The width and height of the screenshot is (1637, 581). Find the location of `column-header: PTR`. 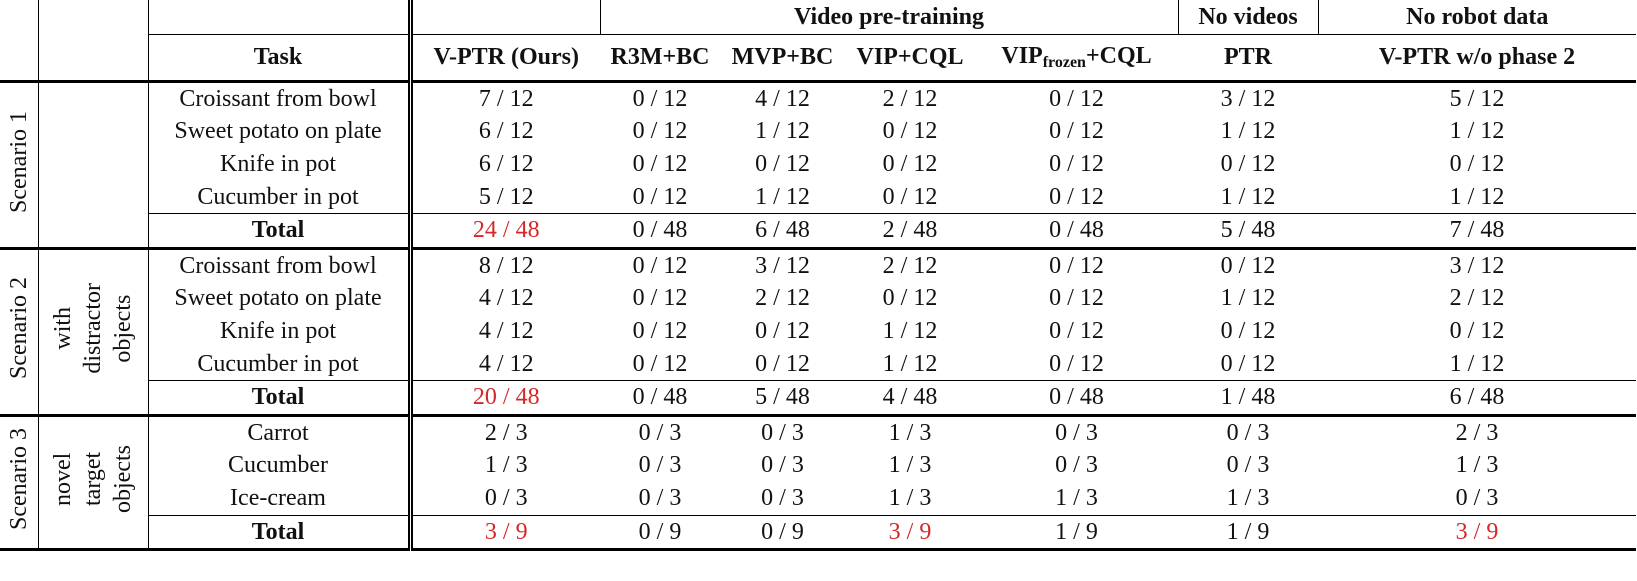

column-header: PTR is located at coordinates (1248, 58).